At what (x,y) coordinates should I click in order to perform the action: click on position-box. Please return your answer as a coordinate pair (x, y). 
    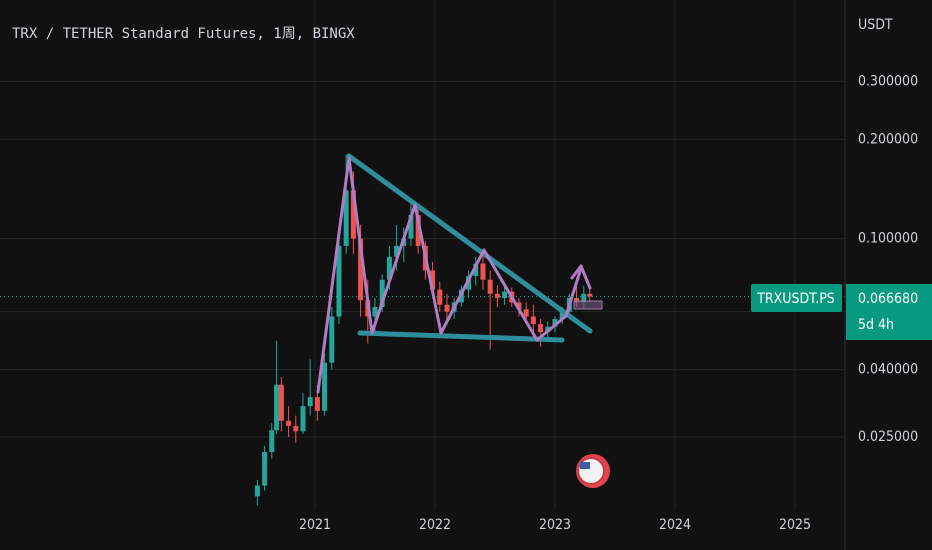
    Looking at the image, I should click on (588, 305).